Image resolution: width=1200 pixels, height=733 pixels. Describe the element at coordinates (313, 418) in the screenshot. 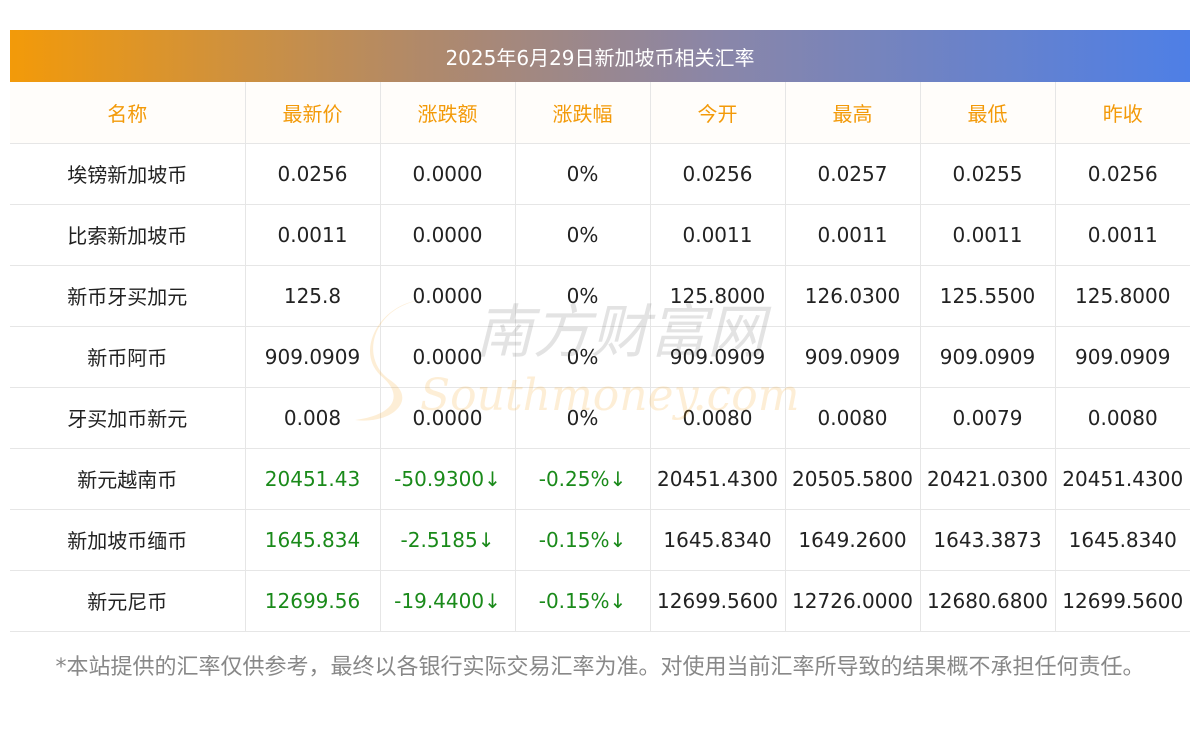

I see `cell-latest: 0.008` at that location.